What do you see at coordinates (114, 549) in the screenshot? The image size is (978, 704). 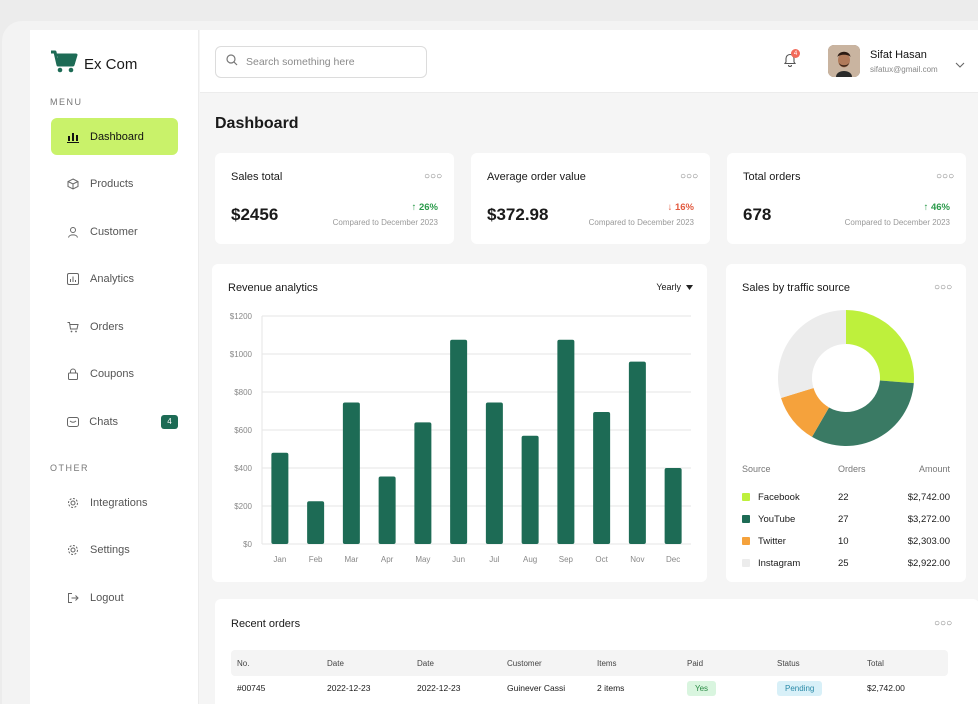 I see `sidebar-item-settings: Settings` at bounding box center [114, 549].